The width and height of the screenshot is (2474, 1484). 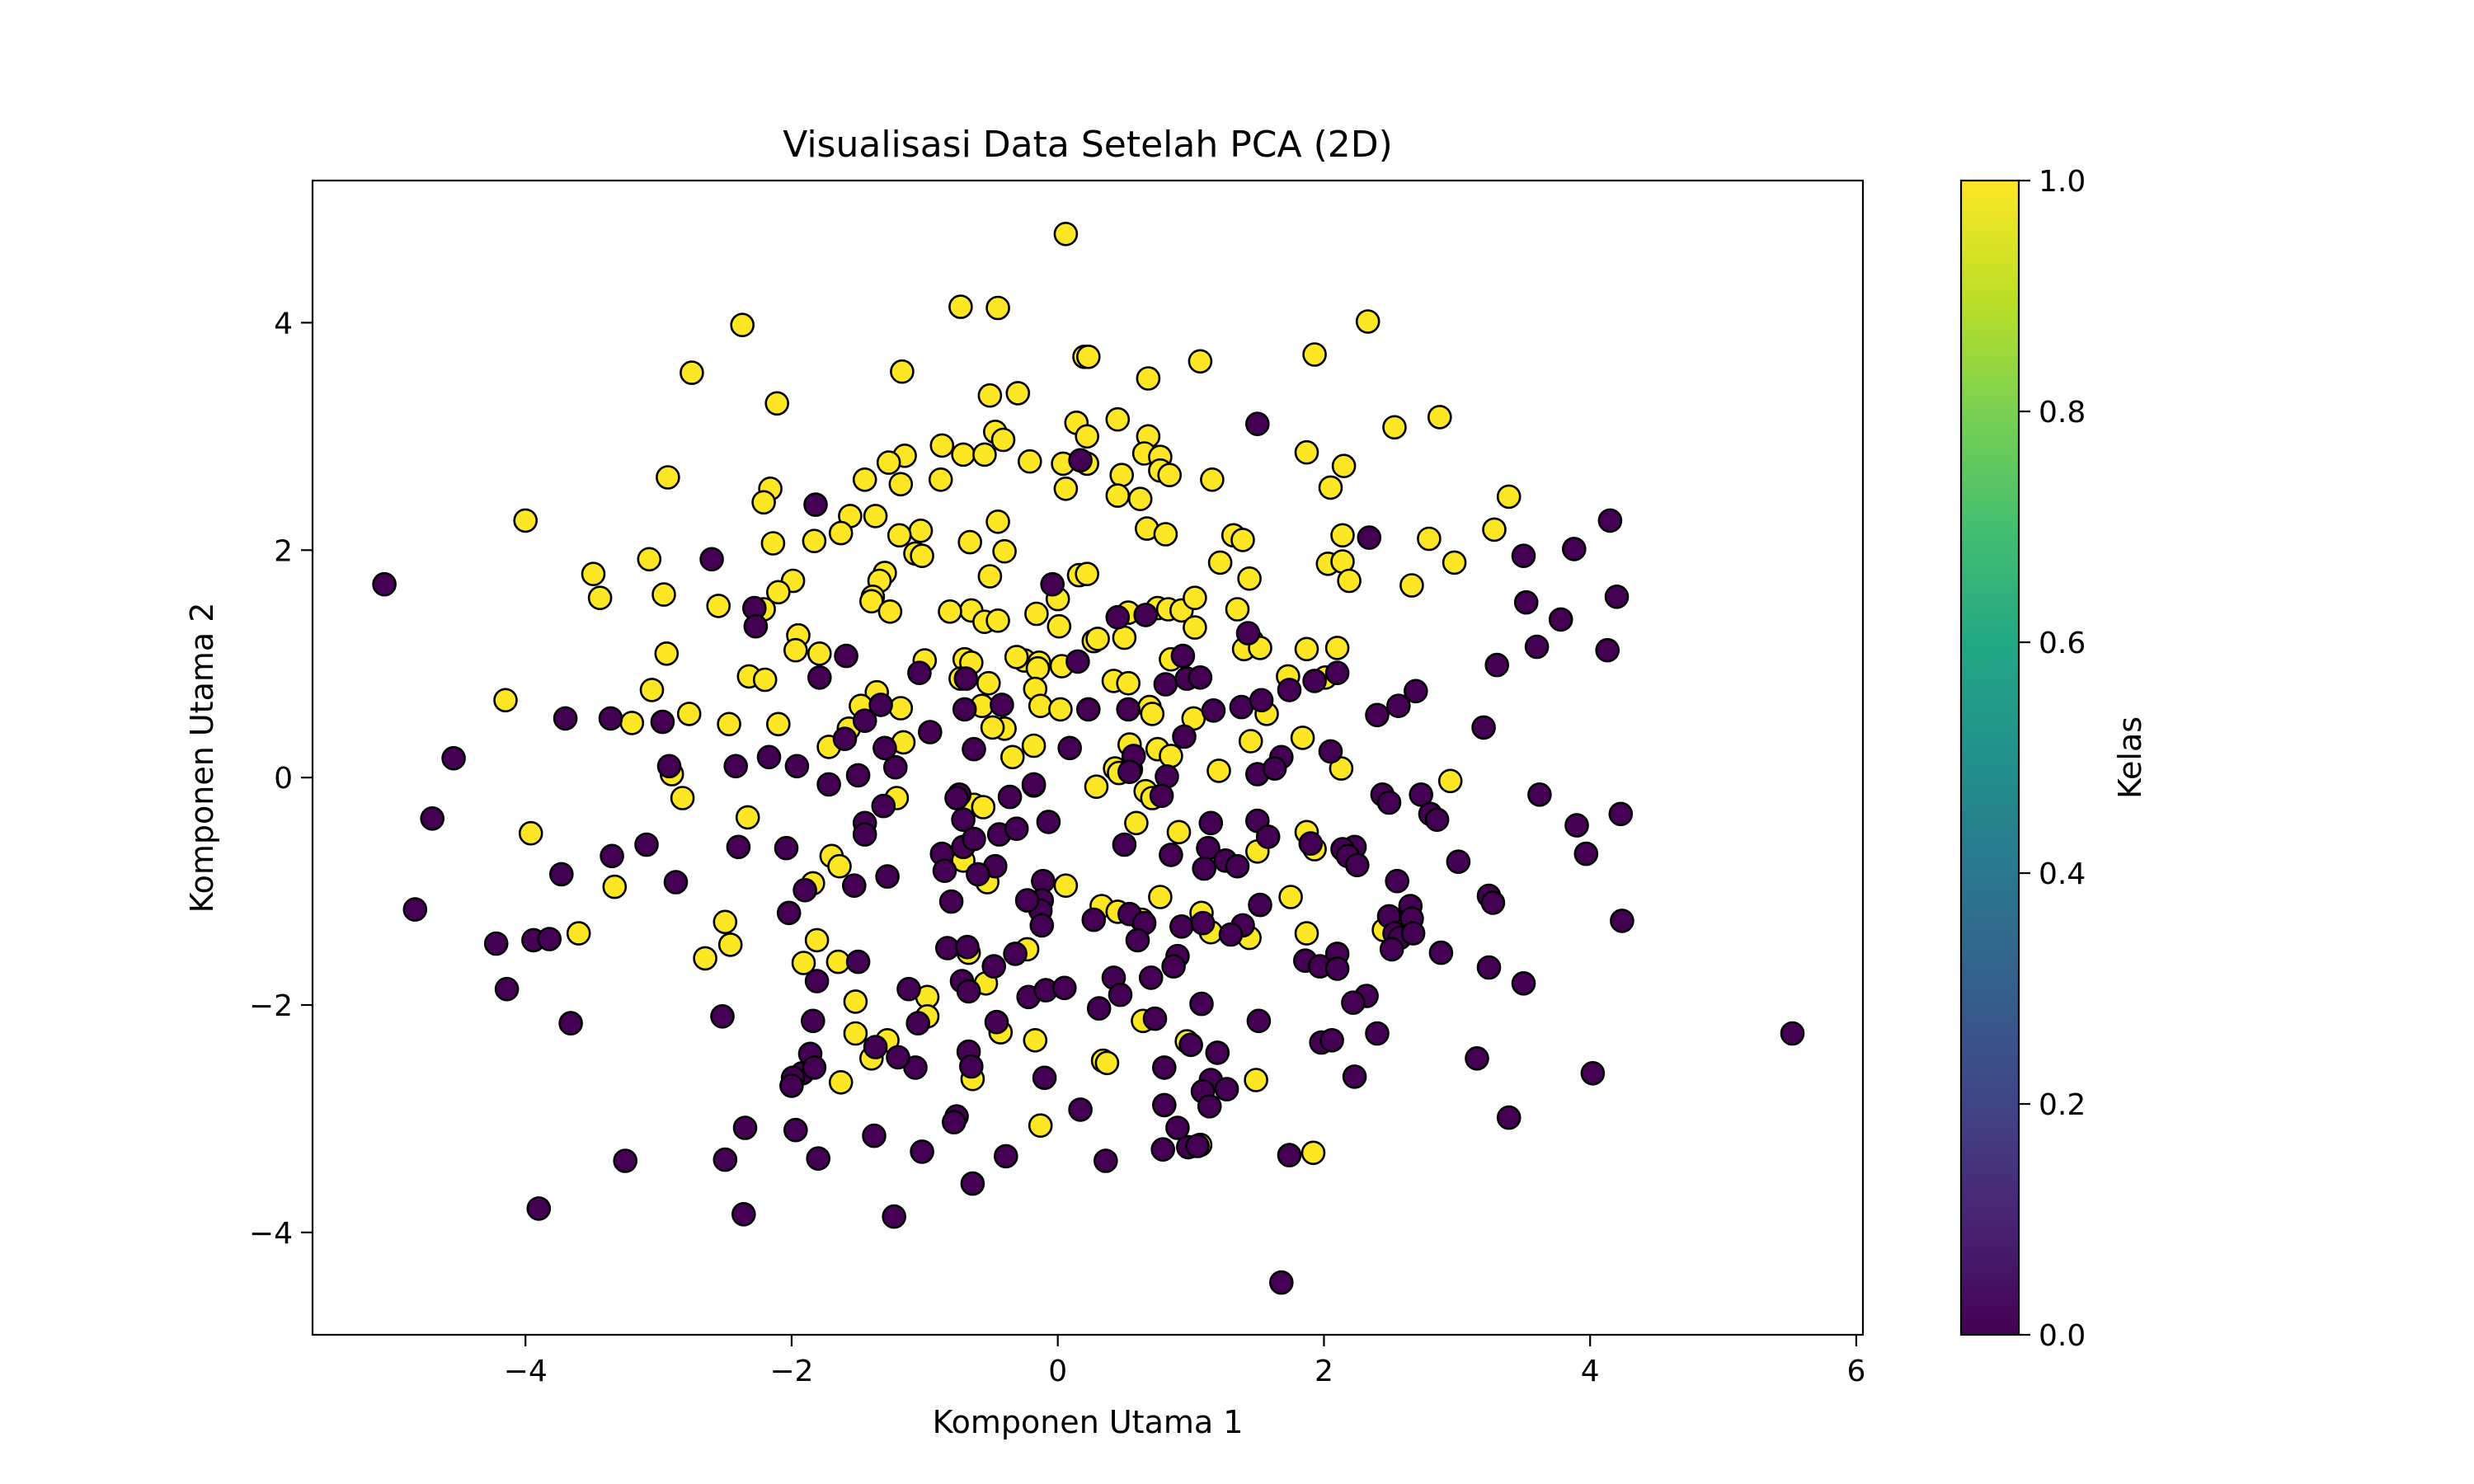 I want to click on colorbar: 0.0 0.2 0.4 0.6 0.8 1.0 Kelas, so click(x=2053, y=759).